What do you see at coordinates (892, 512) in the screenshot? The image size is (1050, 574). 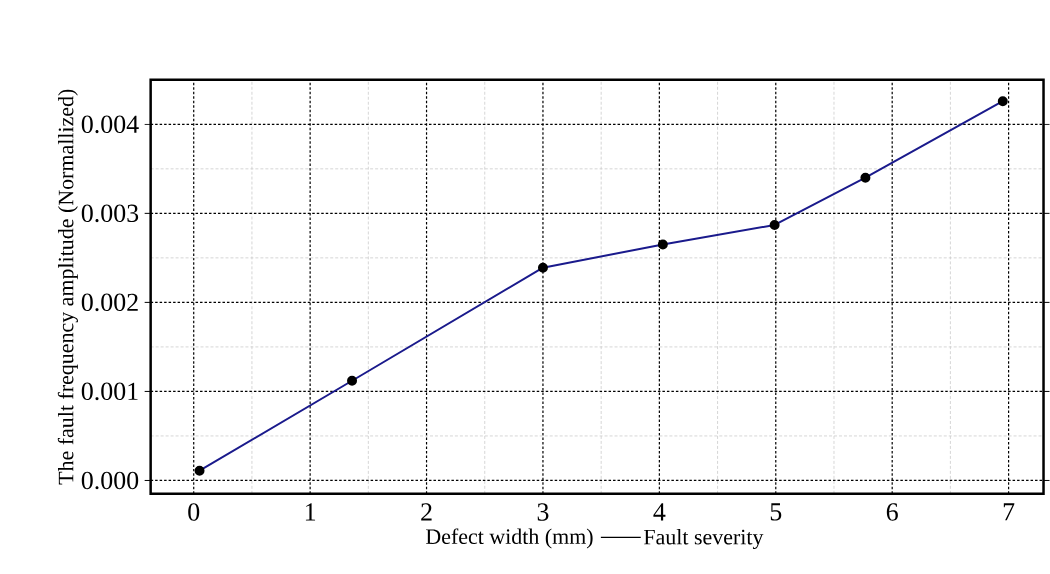 I see `x-tick-label: 6` at bounding box center [892, 512].